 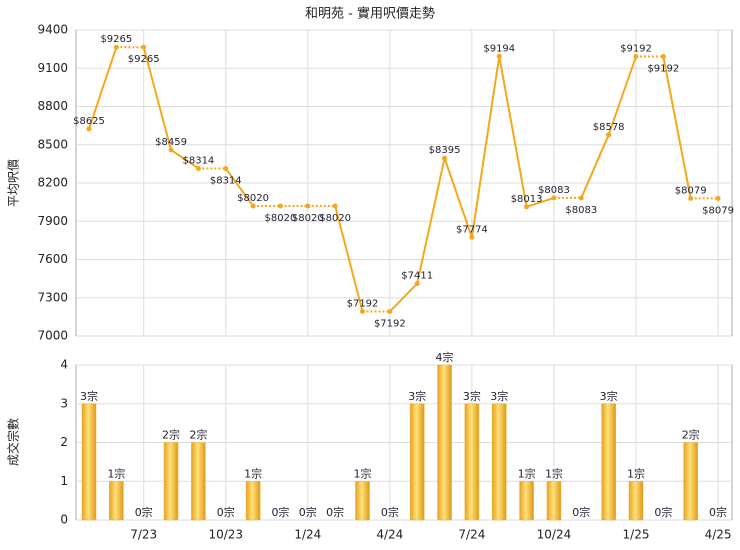 I want to click on y-axis-label: 成交宗數, so click(x=13, y=442).